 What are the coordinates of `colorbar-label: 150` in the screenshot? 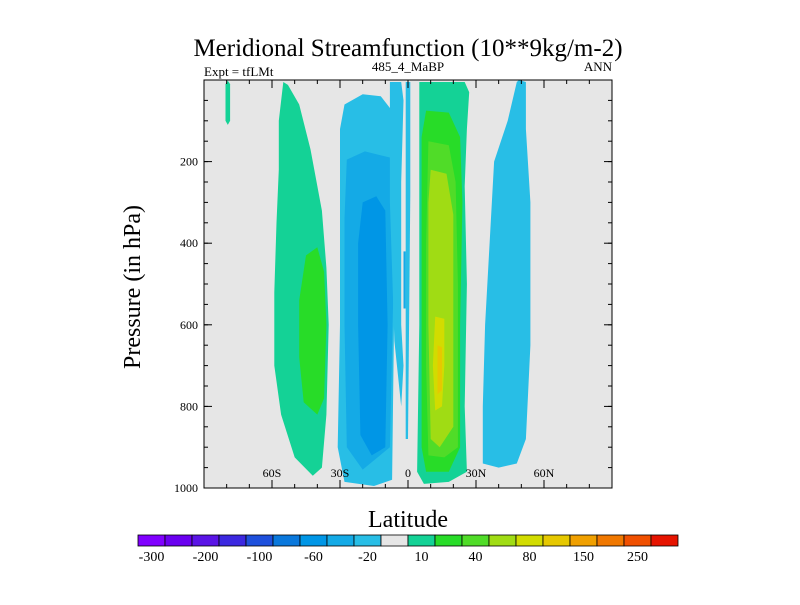 It's located at (583, 557).